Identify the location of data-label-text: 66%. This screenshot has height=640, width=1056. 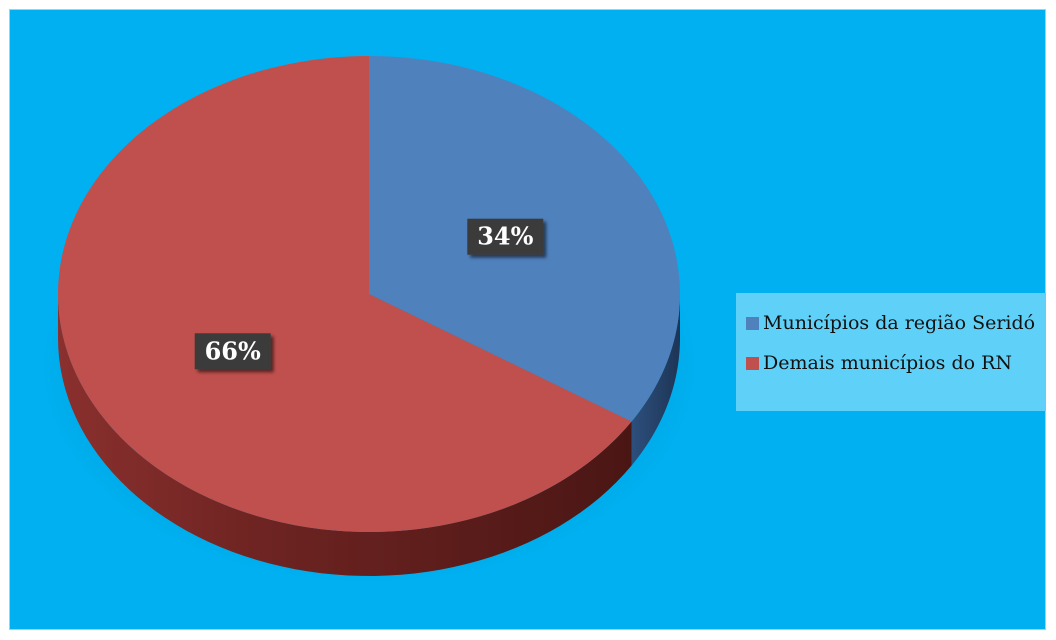
(233, 350).